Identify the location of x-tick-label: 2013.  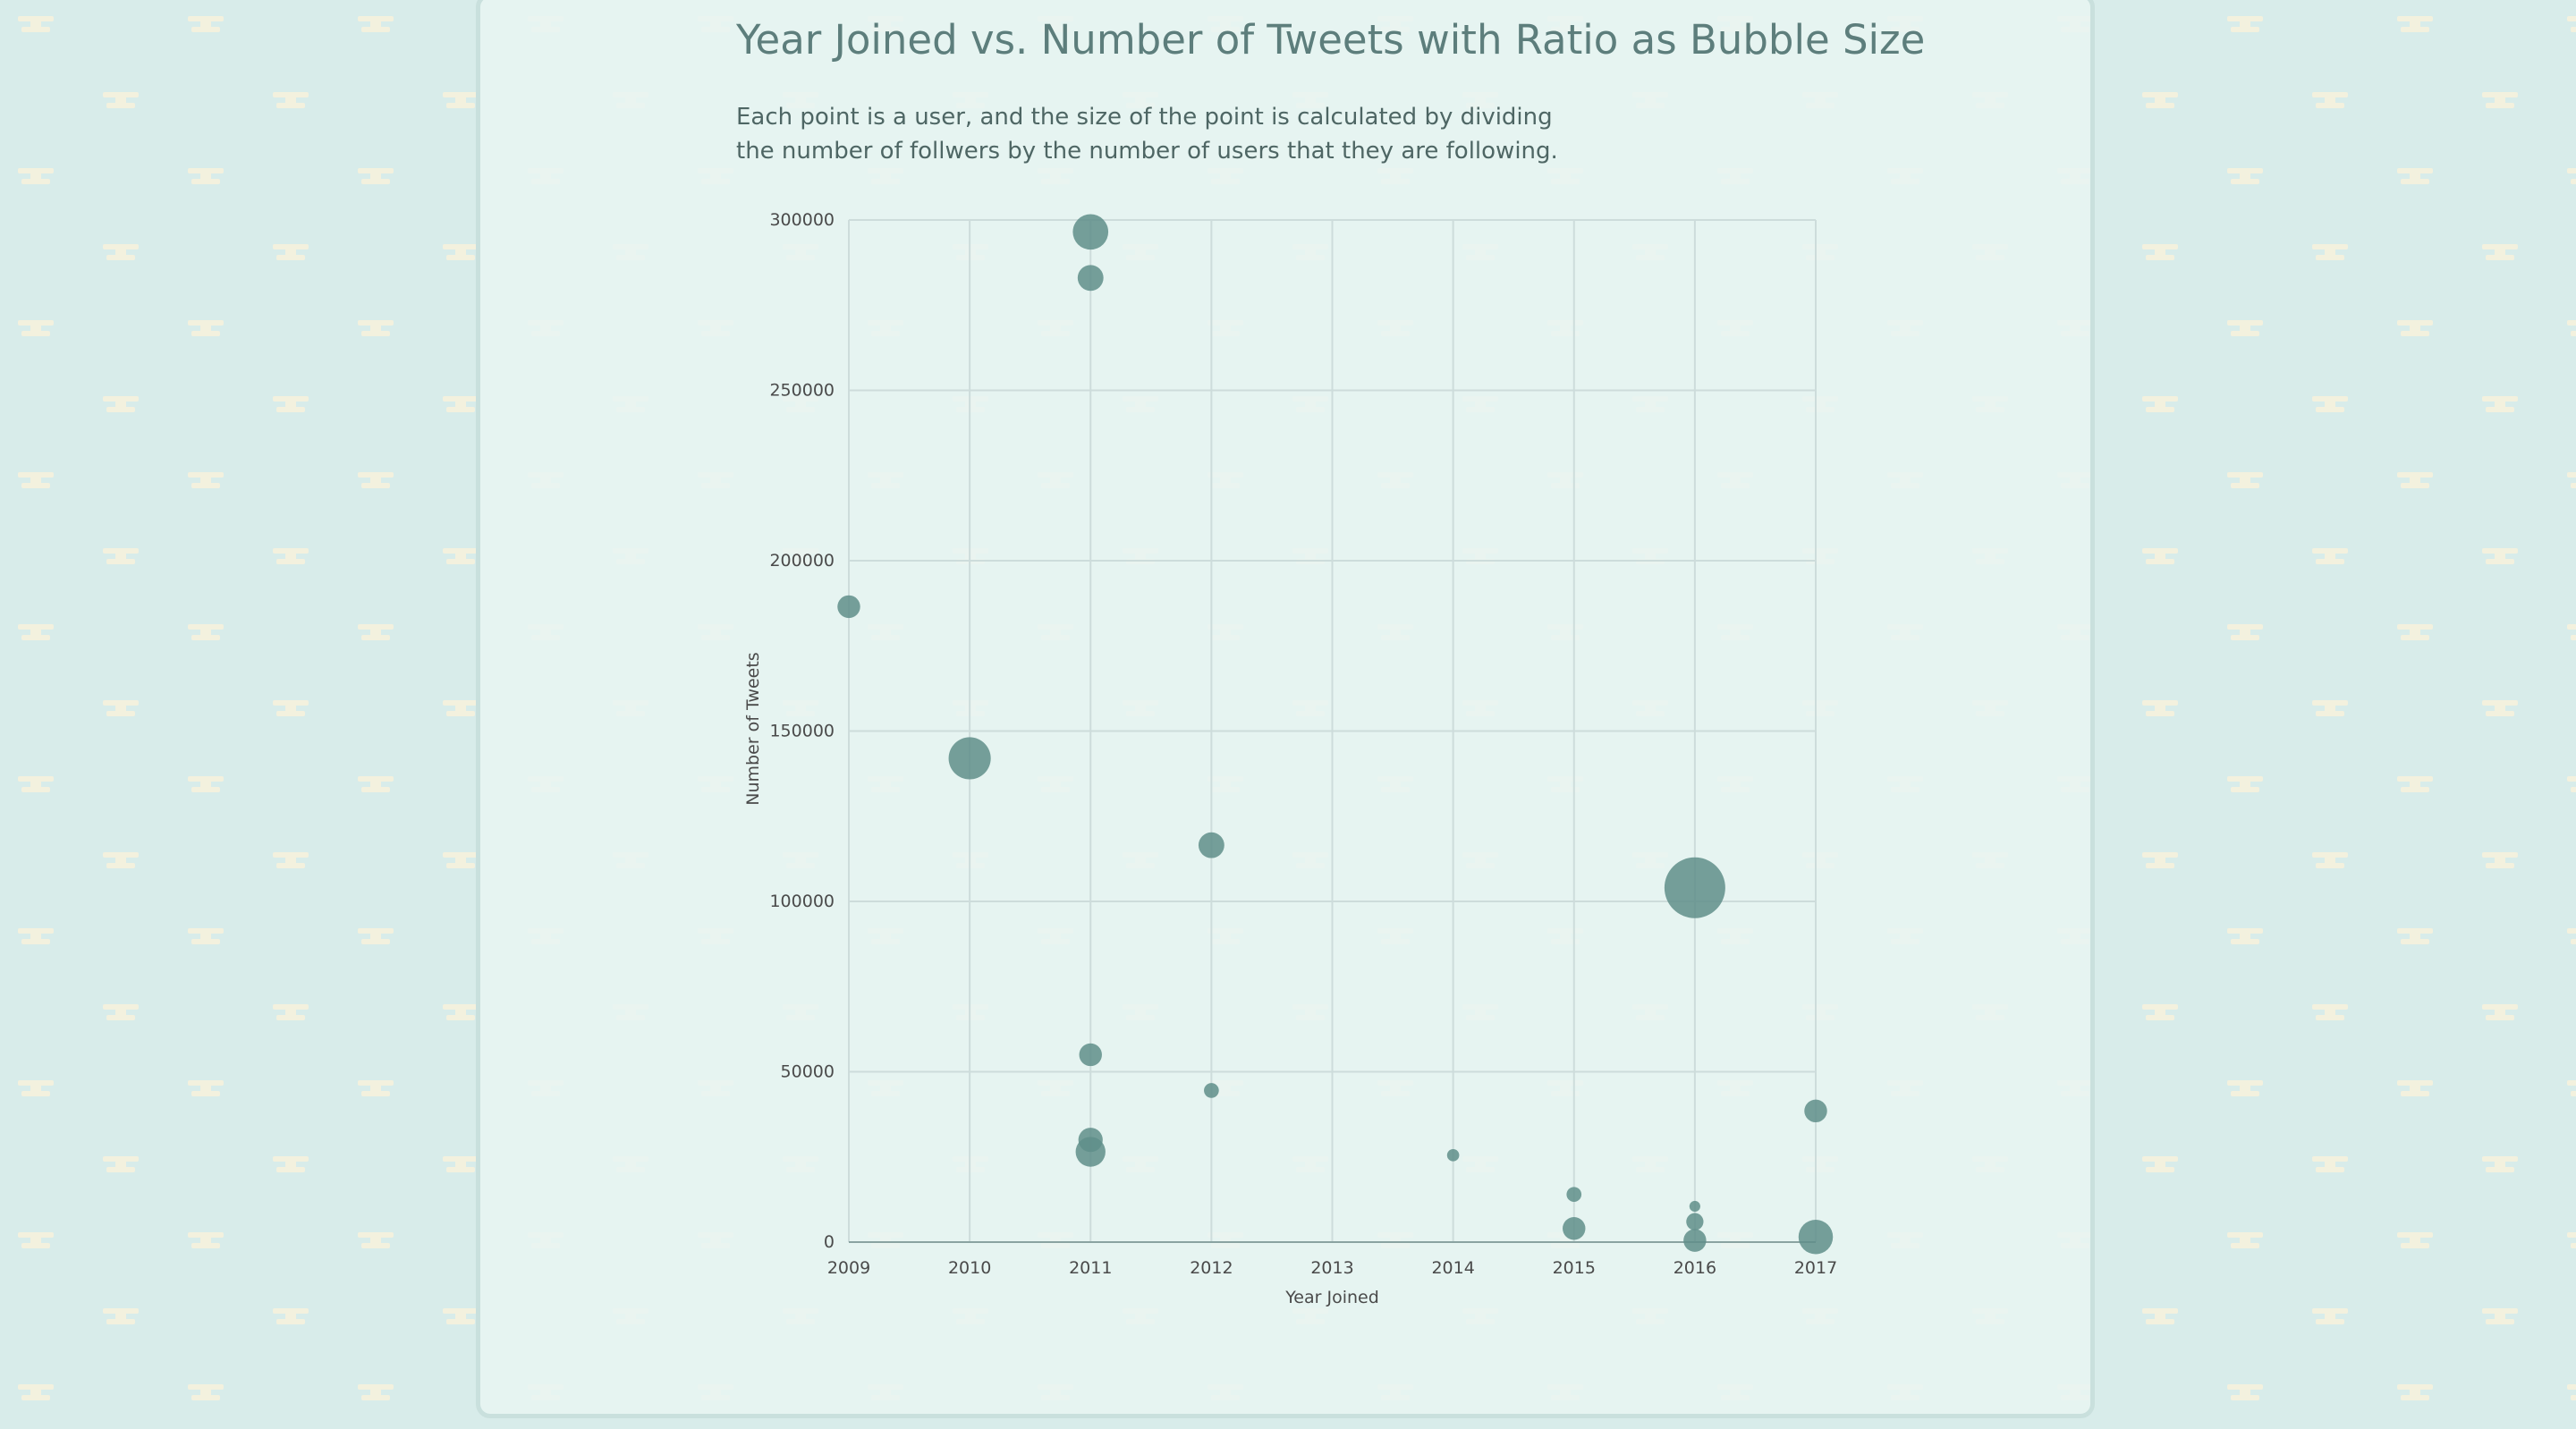
(1331, 1268).